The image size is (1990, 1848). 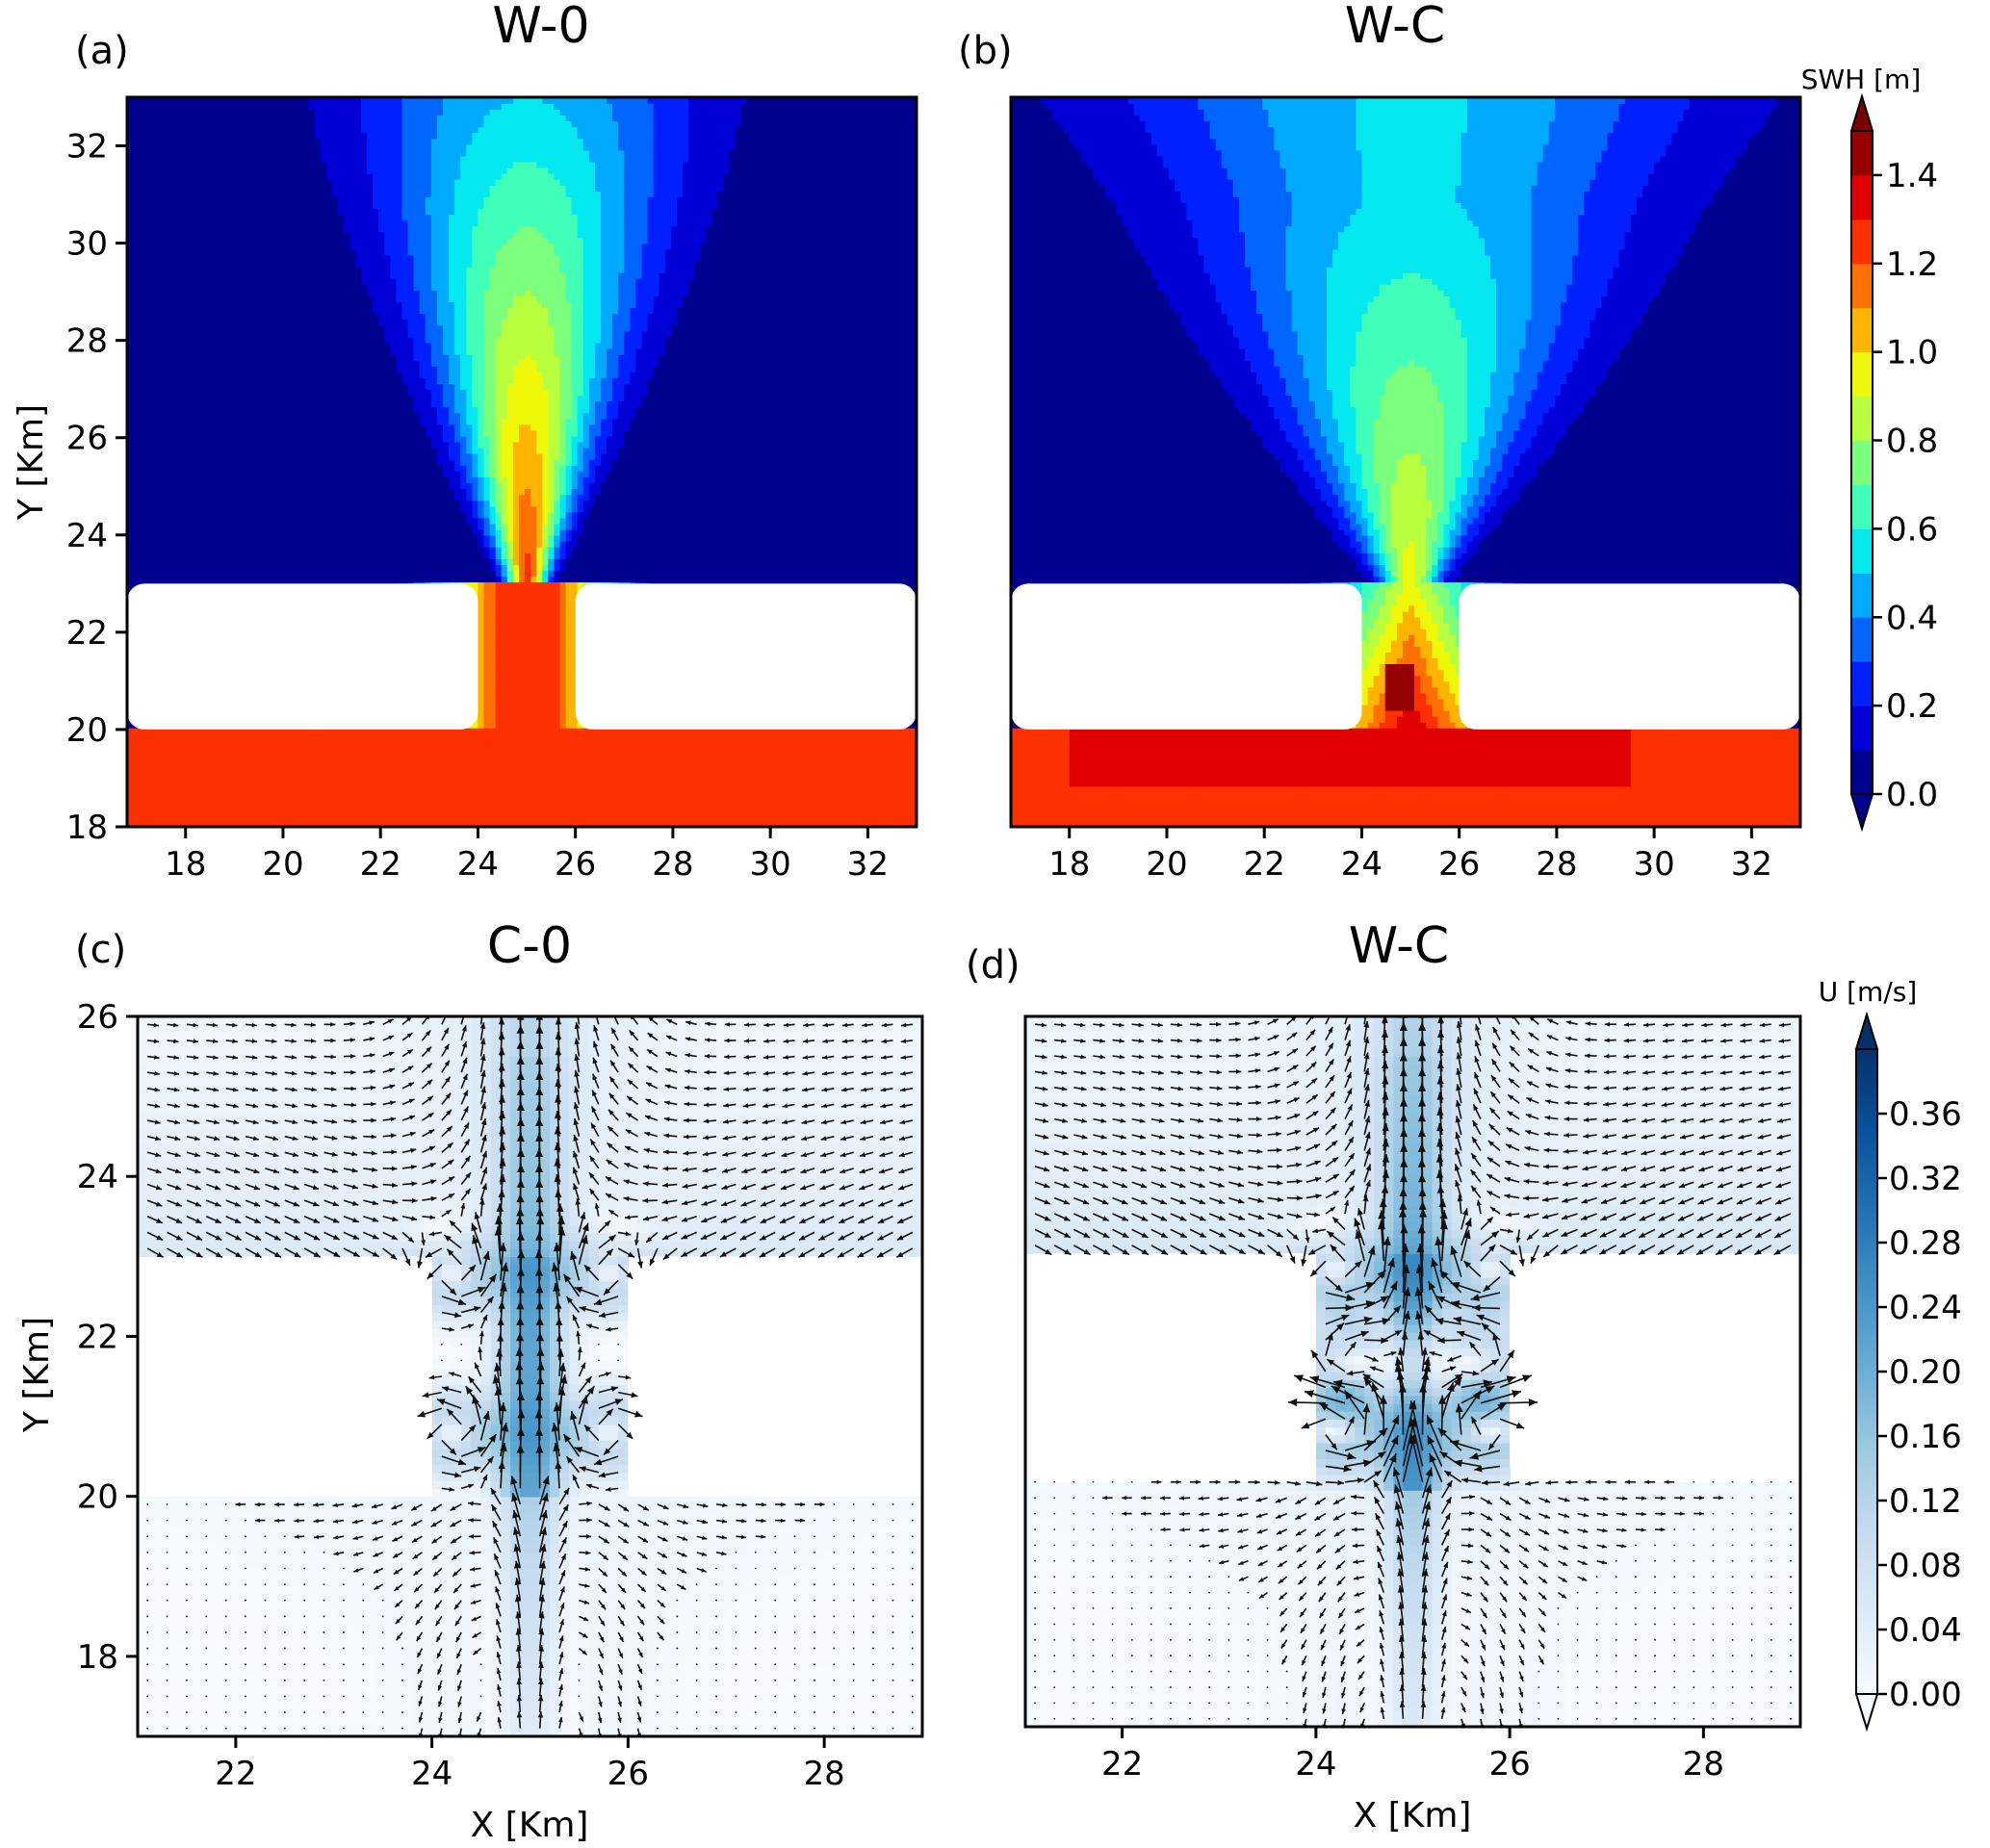 What do you see at coordinates (1315, 1764) in the screenshot?
I see `x-tick-label-d-24: 24` at bounding box center [1315, 1764].